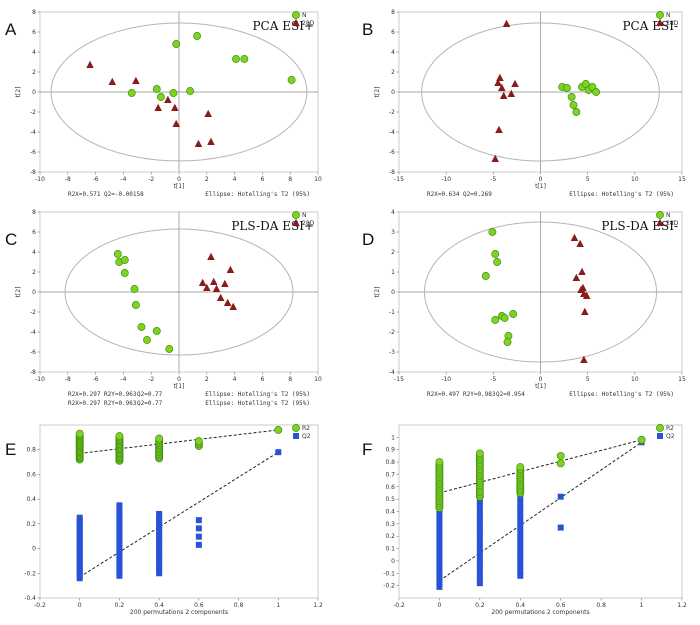 This screenshot has width=700, height=625. Describe the element at coordinates (33, 332) in the screenshot. I see `y-tick-label: -4` at that location.